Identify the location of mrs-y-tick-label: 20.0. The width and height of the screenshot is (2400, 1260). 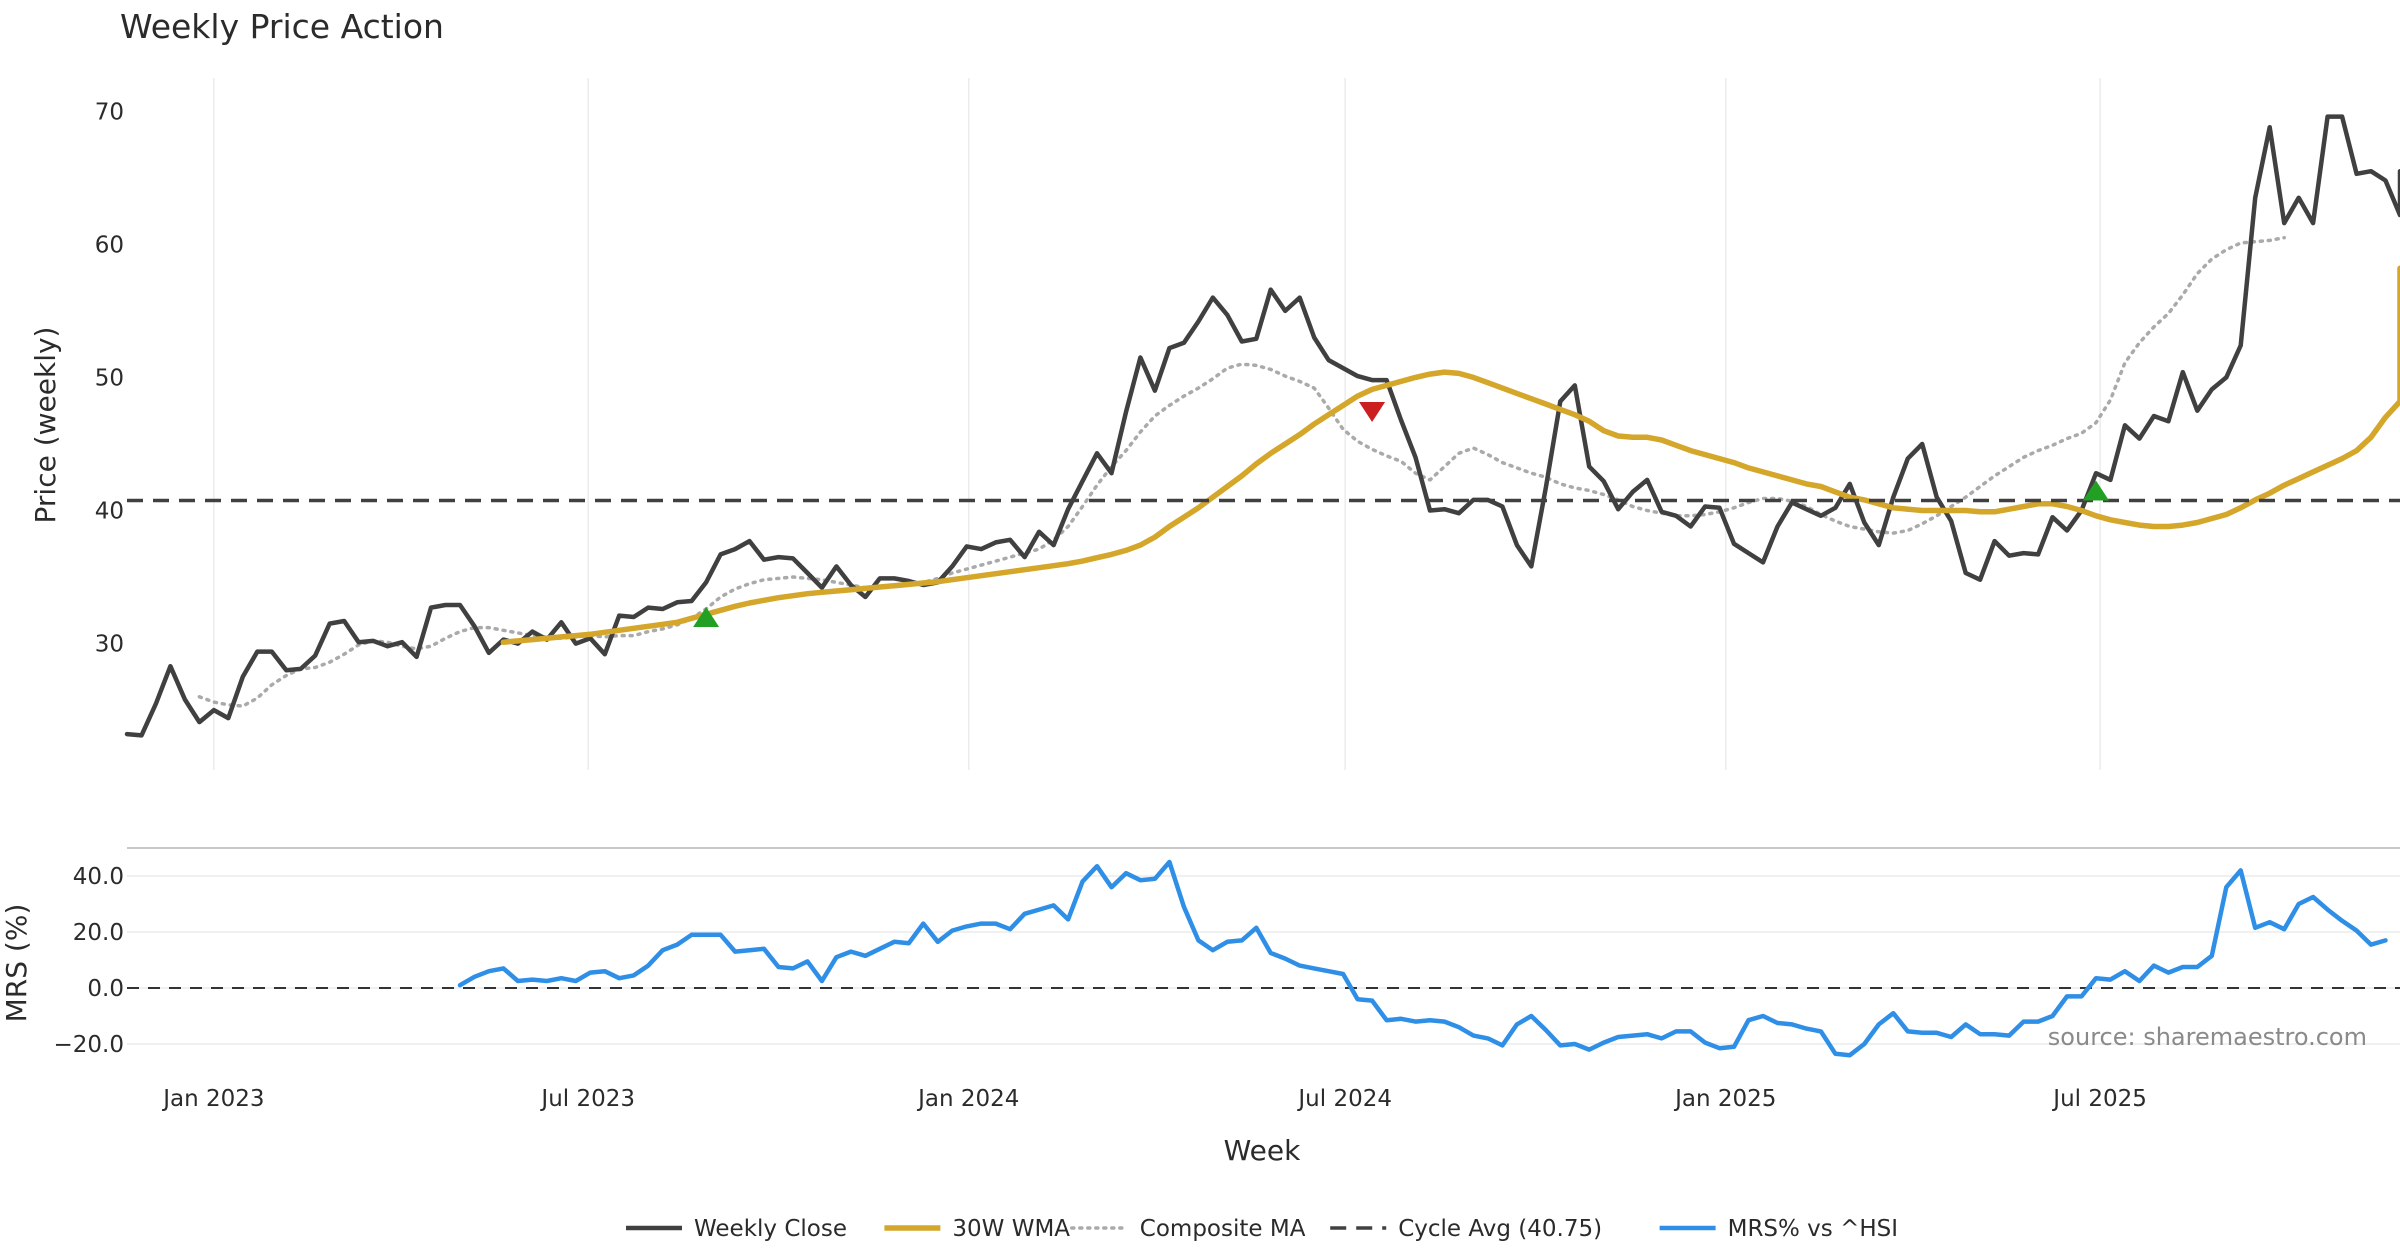
(98, 933).